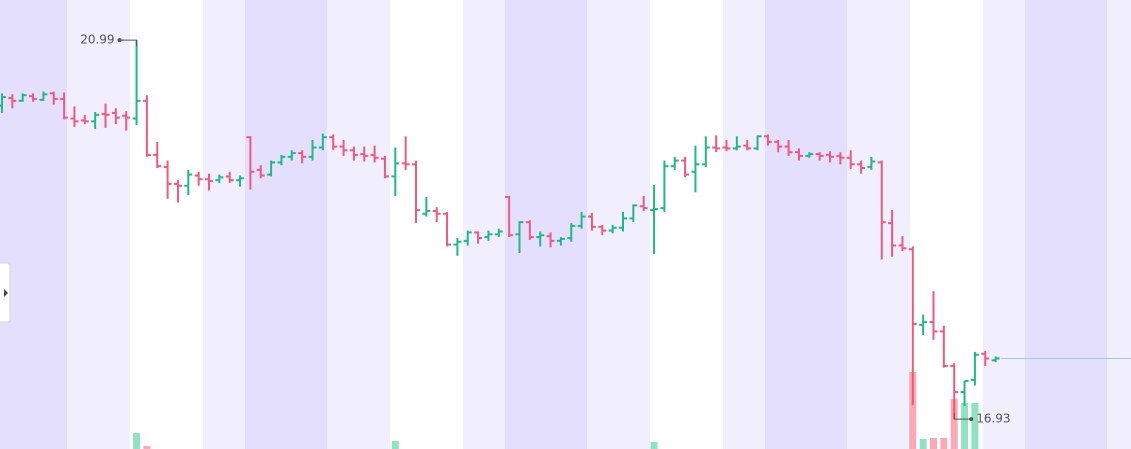  Describe the element at coordinates (119, 40) in the screenshot. I see `high-dot` at that location.